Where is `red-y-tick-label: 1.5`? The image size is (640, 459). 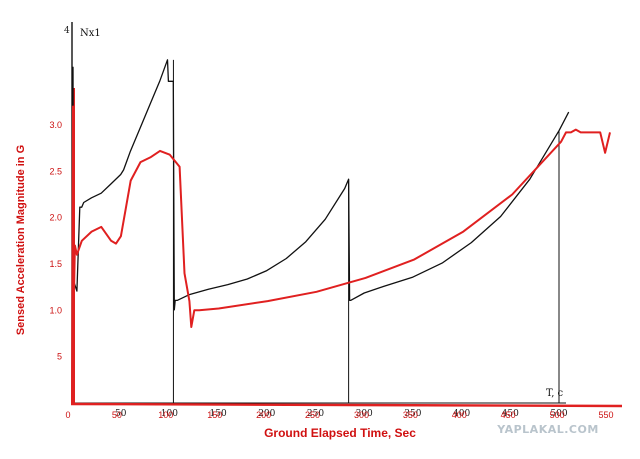 red-y-tick-label: 1.5 is located at coordinates (55, 264).